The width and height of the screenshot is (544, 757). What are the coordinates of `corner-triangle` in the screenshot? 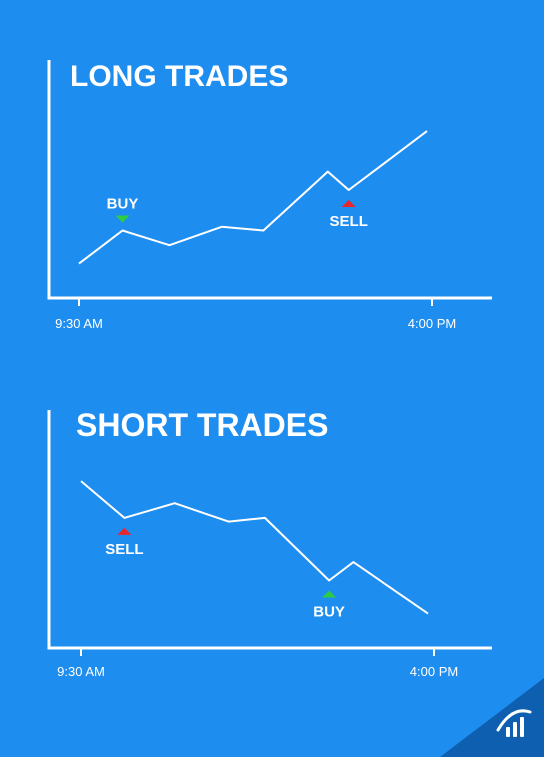 It's located at (492, 717).